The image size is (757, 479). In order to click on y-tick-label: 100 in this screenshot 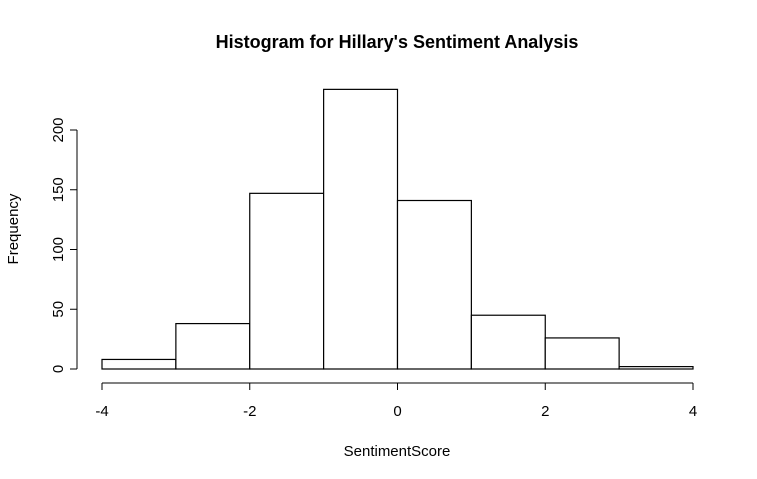, I will do `click(58, 249)`.